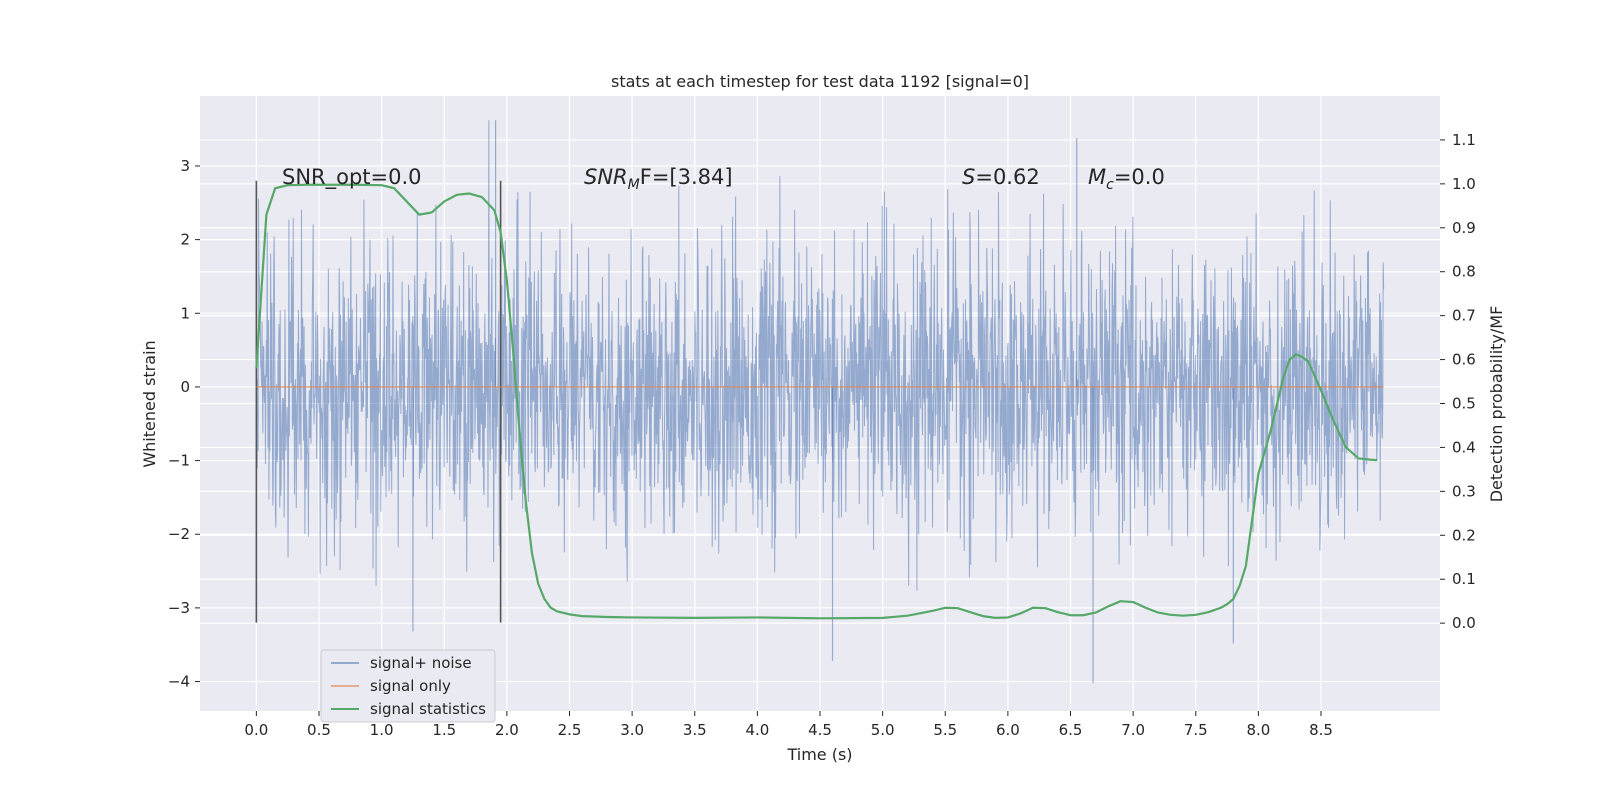  What do you see at coordinates (1321, 730) in the screenshot?
I see `x-tick-label-17: 8.5` at bounding box center [1321, 730].